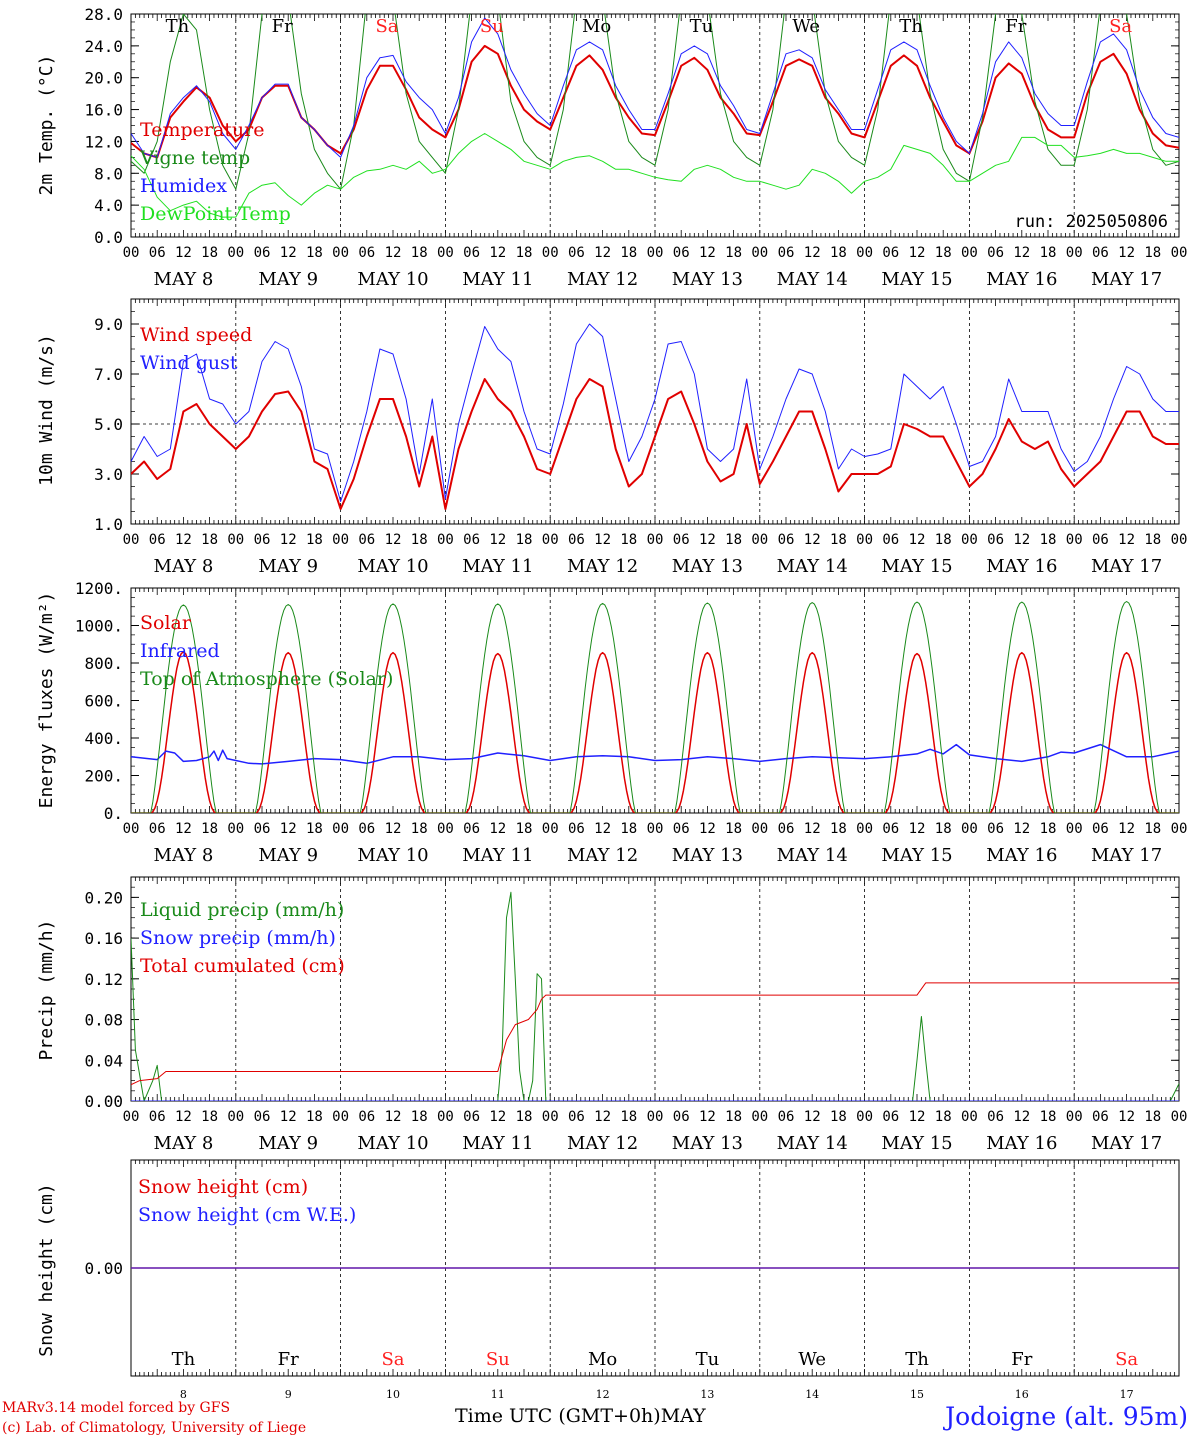 The width and height of the screenshot is (1194, 1440). I want to click on temp-legend-1: Vigne temp, so click(194, 158).